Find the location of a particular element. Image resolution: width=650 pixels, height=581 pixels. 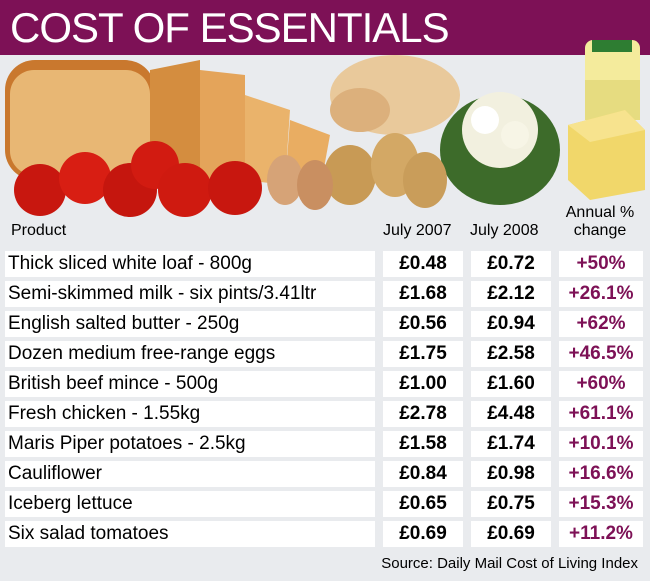

annual-change: +62% is located at coordinates (601, 324).